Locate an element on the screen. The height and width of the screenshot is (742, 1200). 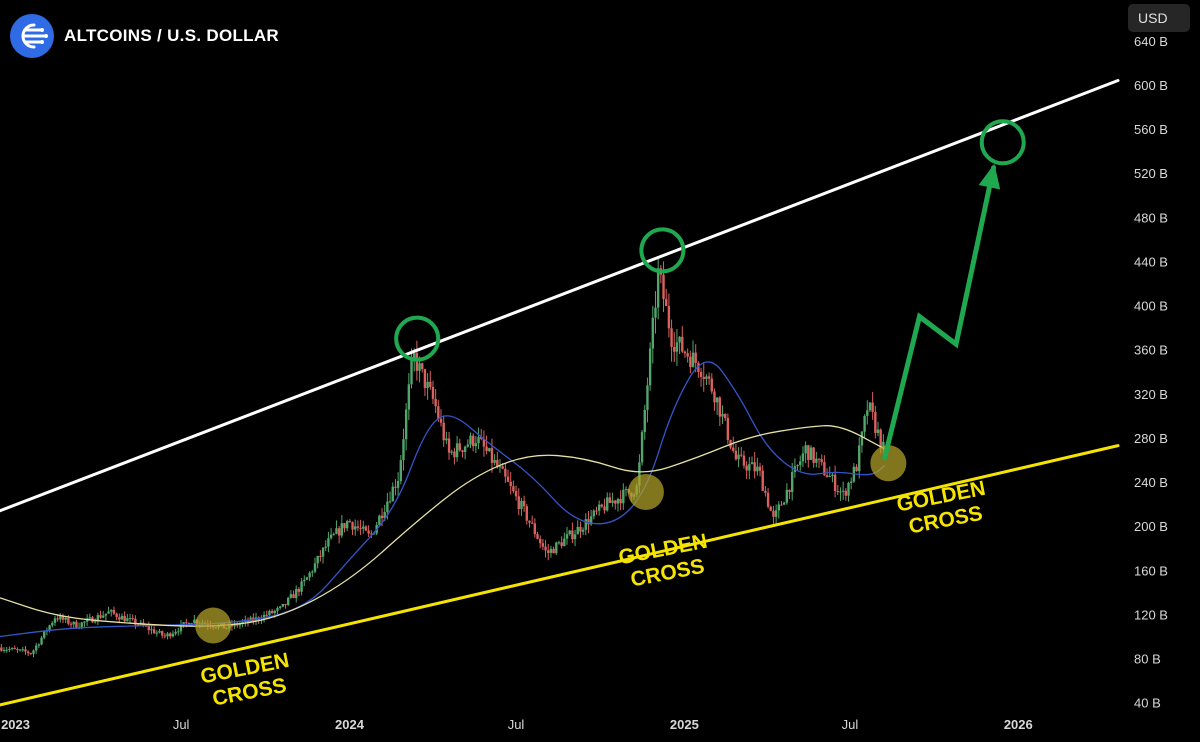
speed-stream-logo-icon is located at coordinates (32, 36).